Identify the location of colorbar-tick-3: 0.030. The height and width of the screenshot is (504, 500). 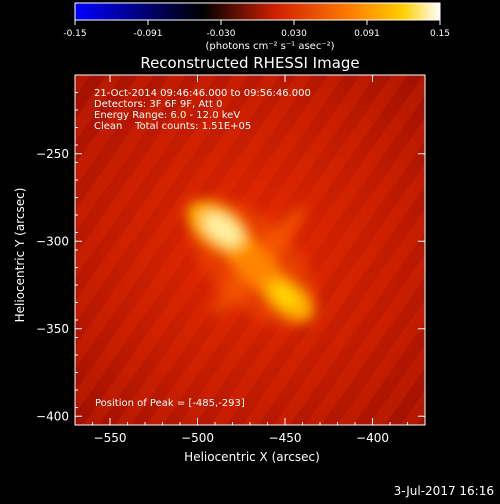
(294, 34).